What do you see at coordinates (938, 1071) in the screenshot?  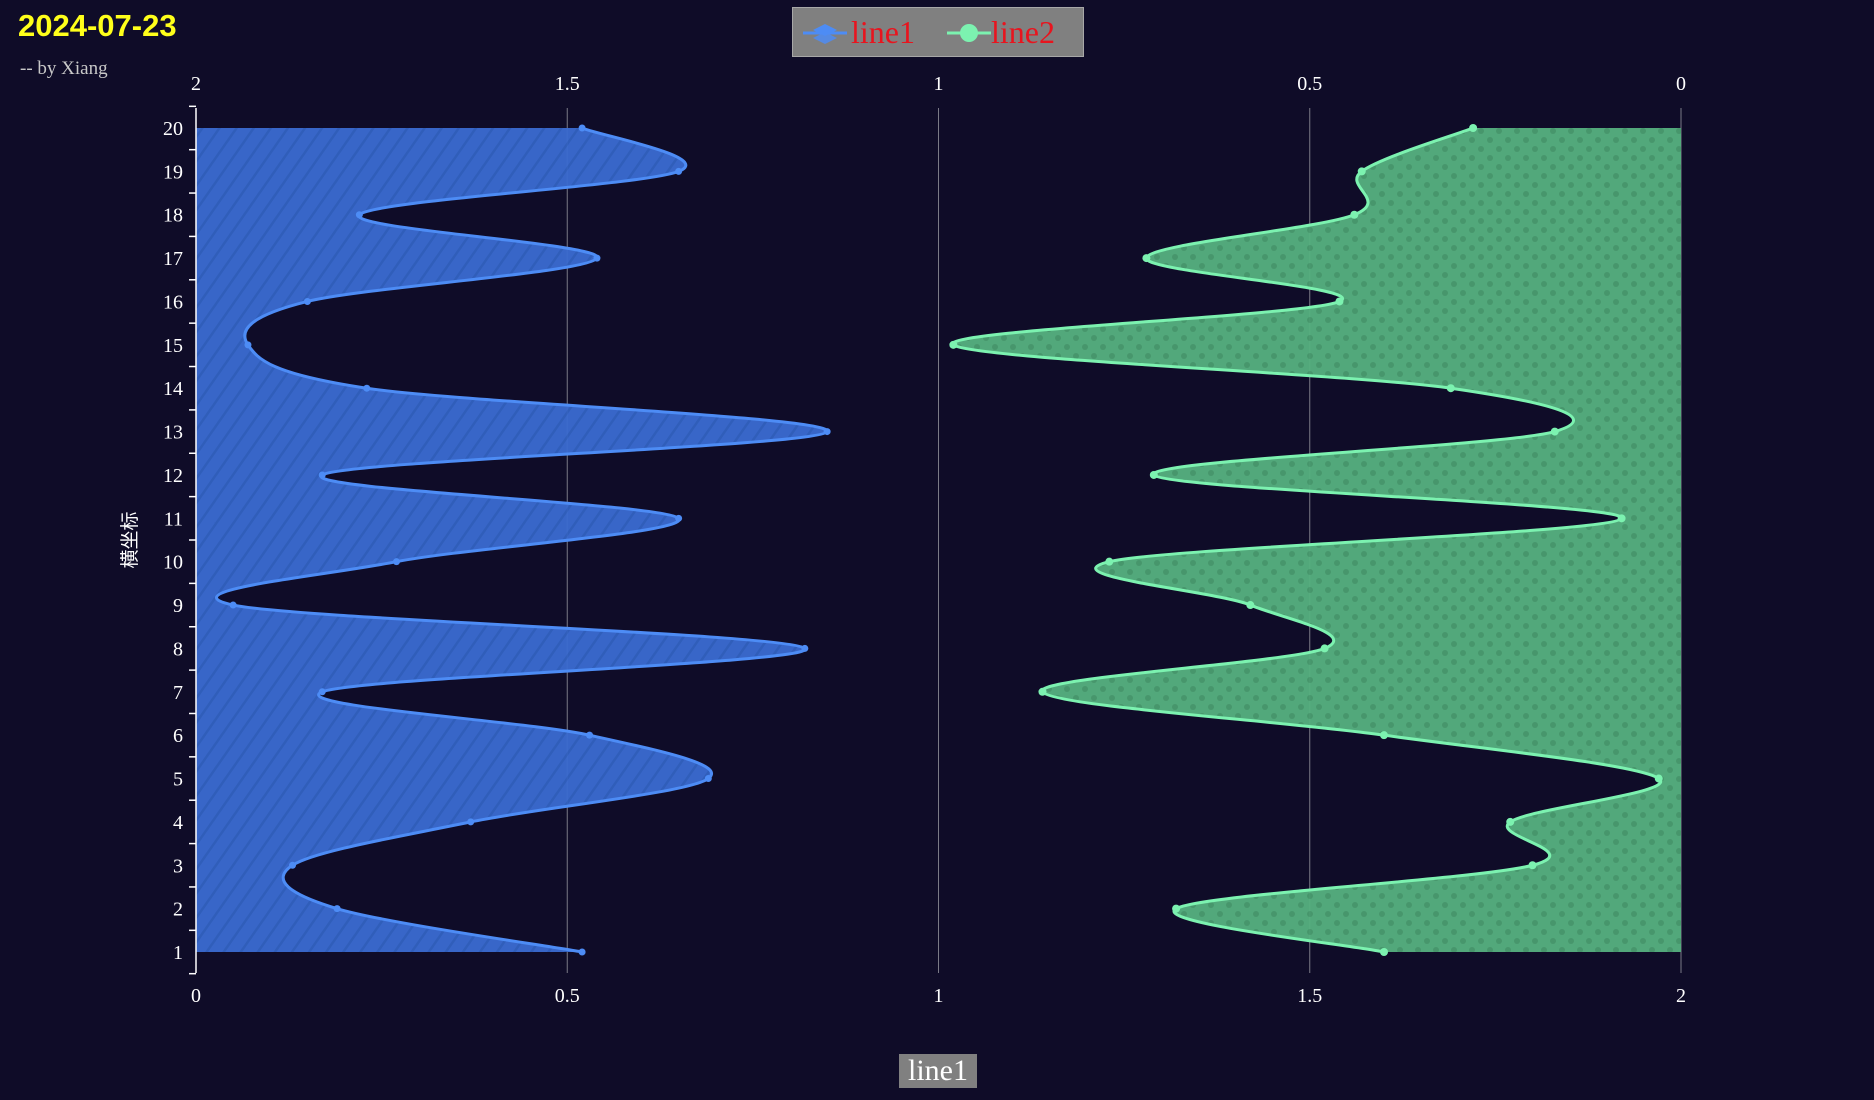 I see `x-axis-title: line1` at bounding box center [938, 1071].